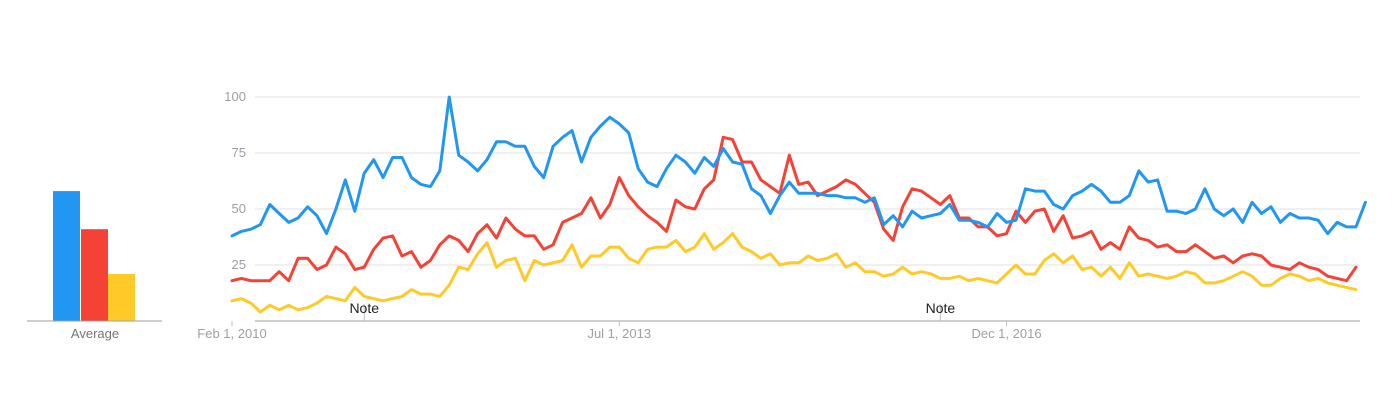 This screenshot has height=406, width=1400. I want to click on y-tick-label: 75, so click(239, 152).